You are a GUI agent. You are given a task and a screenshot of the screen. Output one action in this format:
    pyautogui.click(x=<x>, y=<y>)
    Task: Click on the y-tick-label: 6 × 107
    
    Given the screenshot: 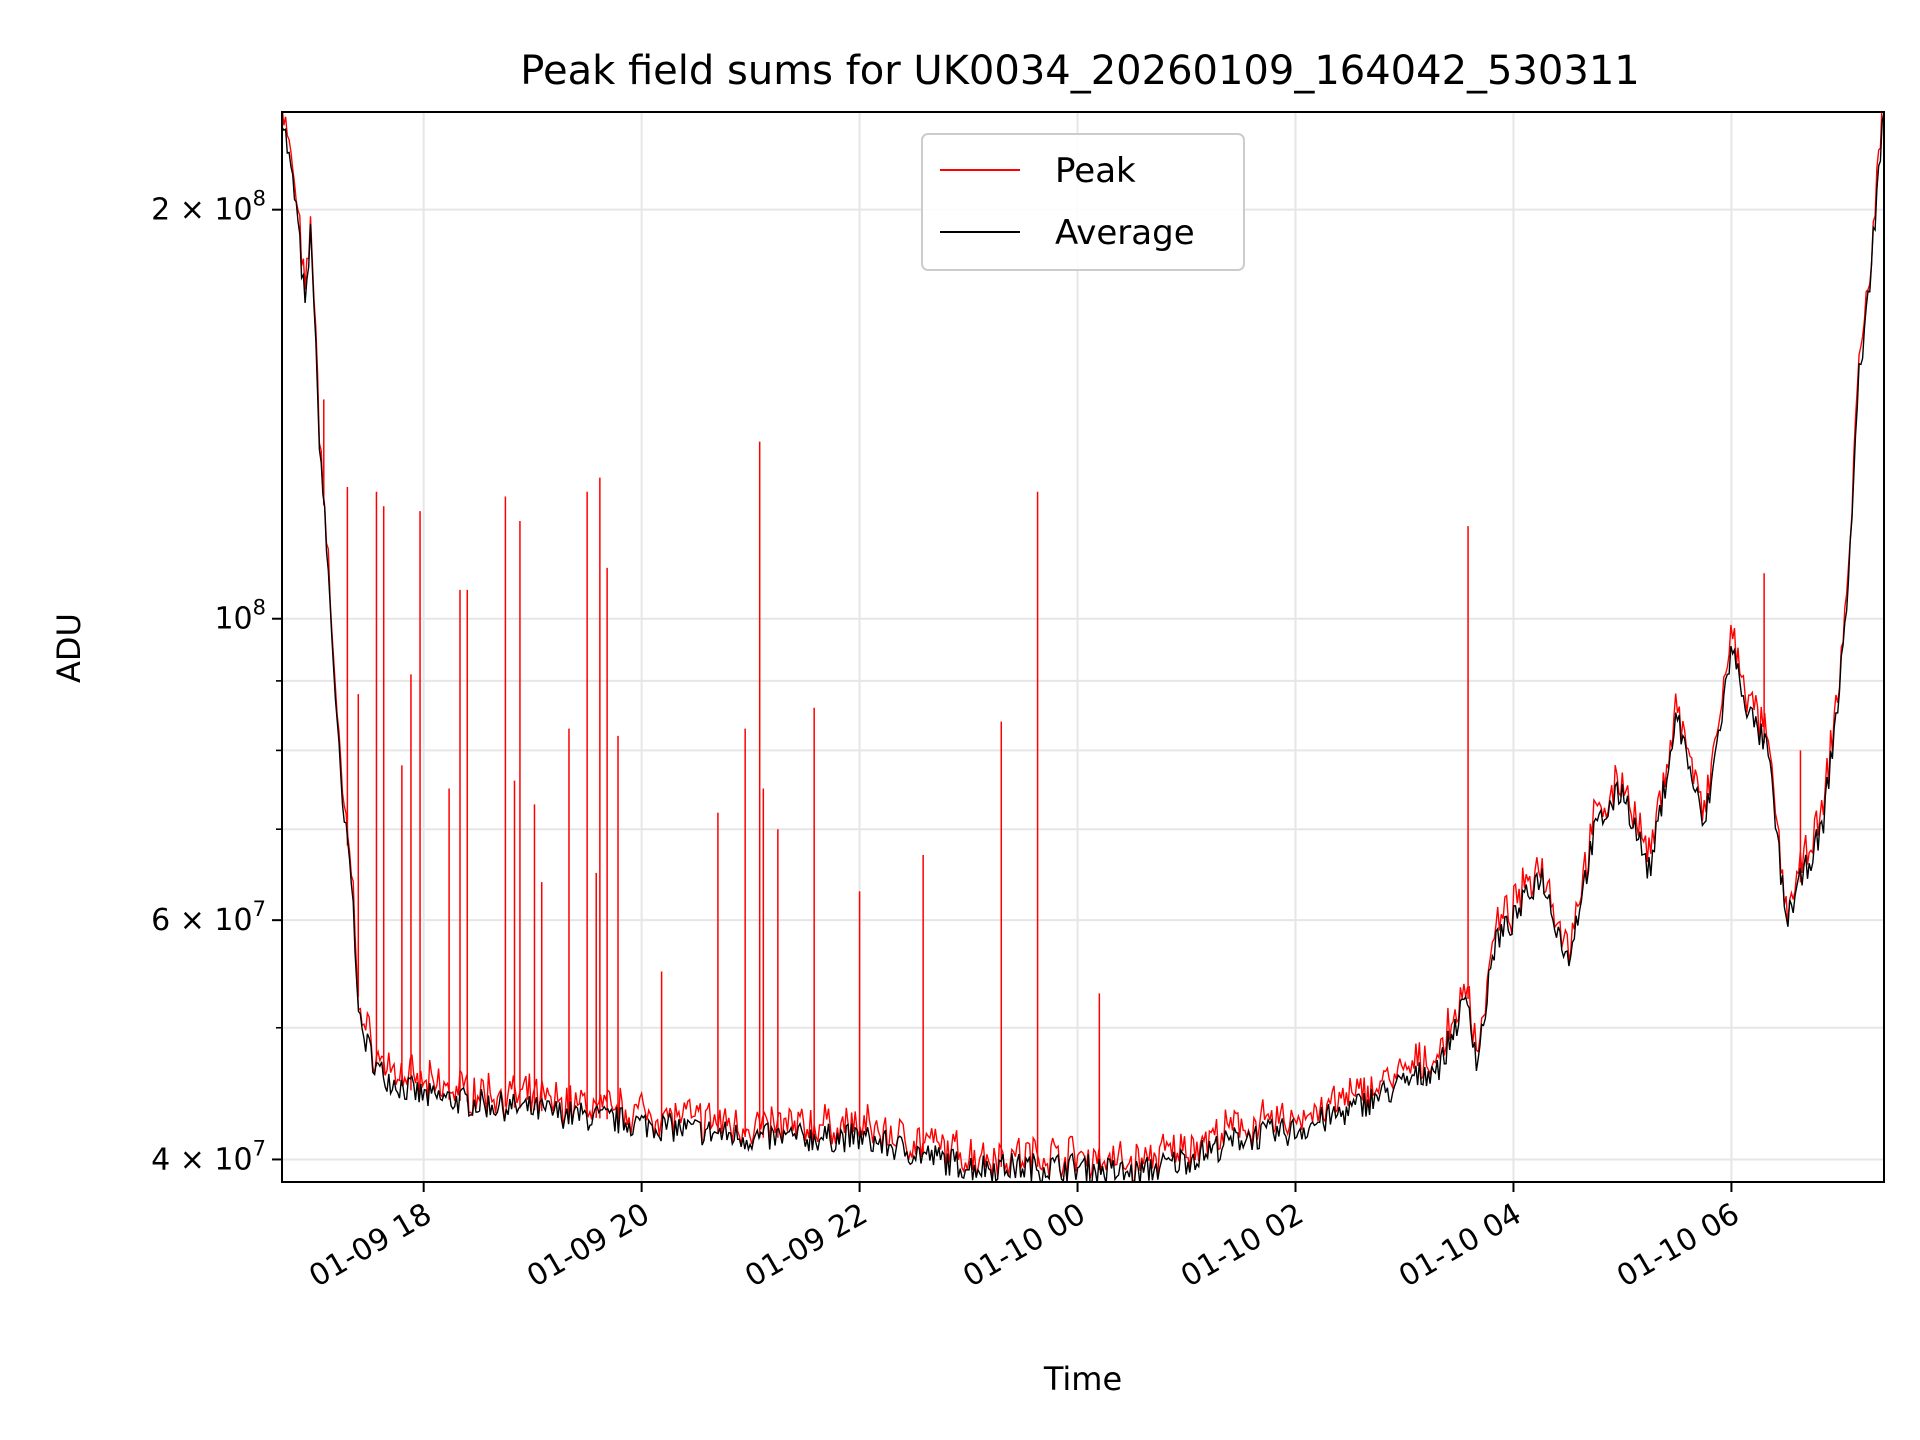 What is the action you would take?
    pyautogui.click(x=208, y=917)
    